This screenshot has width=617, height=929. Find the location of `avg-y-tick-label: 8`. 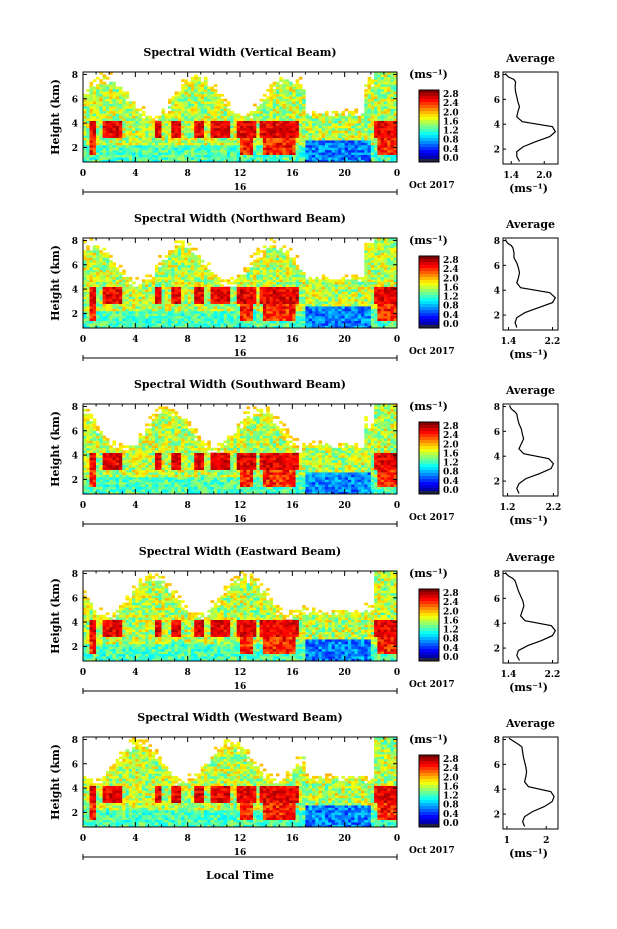

avg-y-tick-label: 8 is located at coordinates (497, 76).